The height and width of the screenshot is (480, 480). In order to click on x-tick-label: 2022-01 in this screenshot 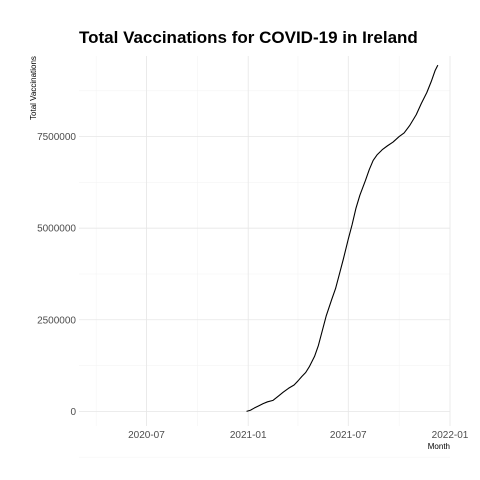, I will do `click(450, 435)`.